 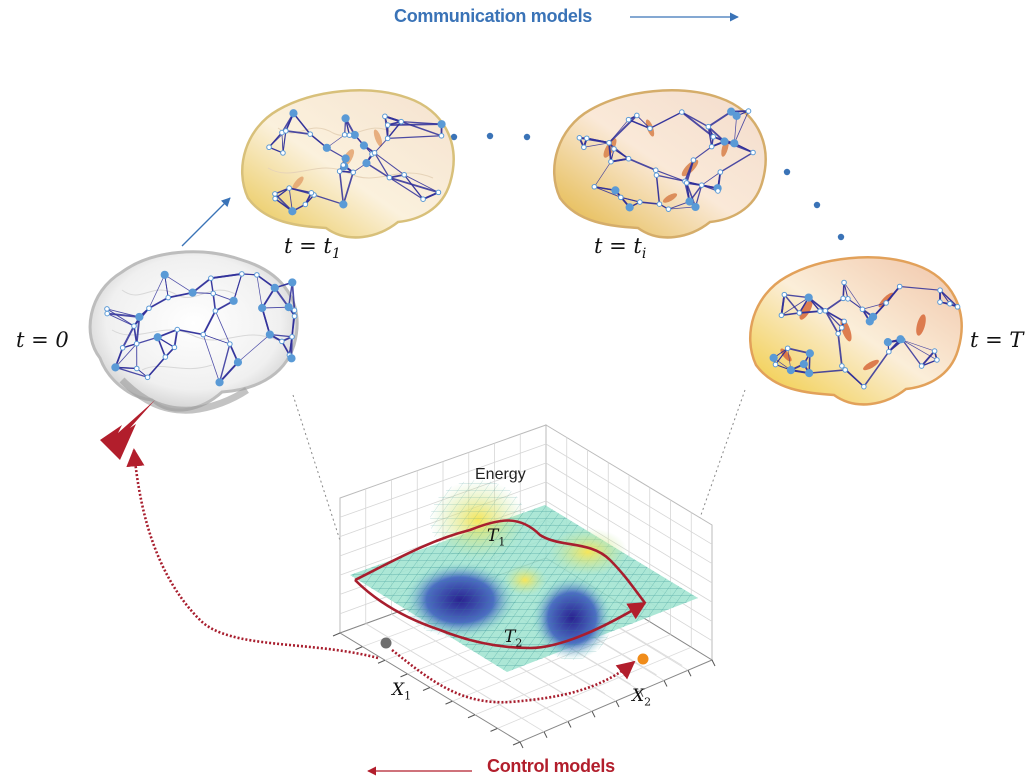 I want to click on trajectory-t2-label: T2, so click(x=513, y=638).